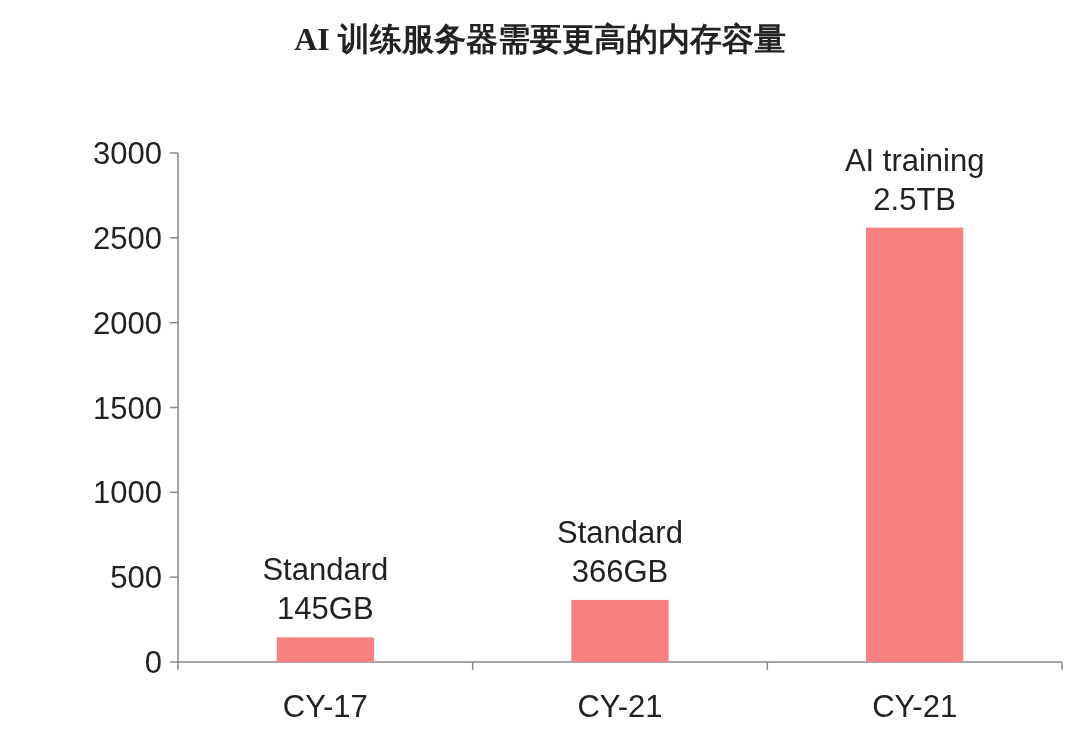  What do you see at coordinates (914, 179) in the screenshot?
I see `data-label: AI training 2.5TB` at bounding box center [914, 179].